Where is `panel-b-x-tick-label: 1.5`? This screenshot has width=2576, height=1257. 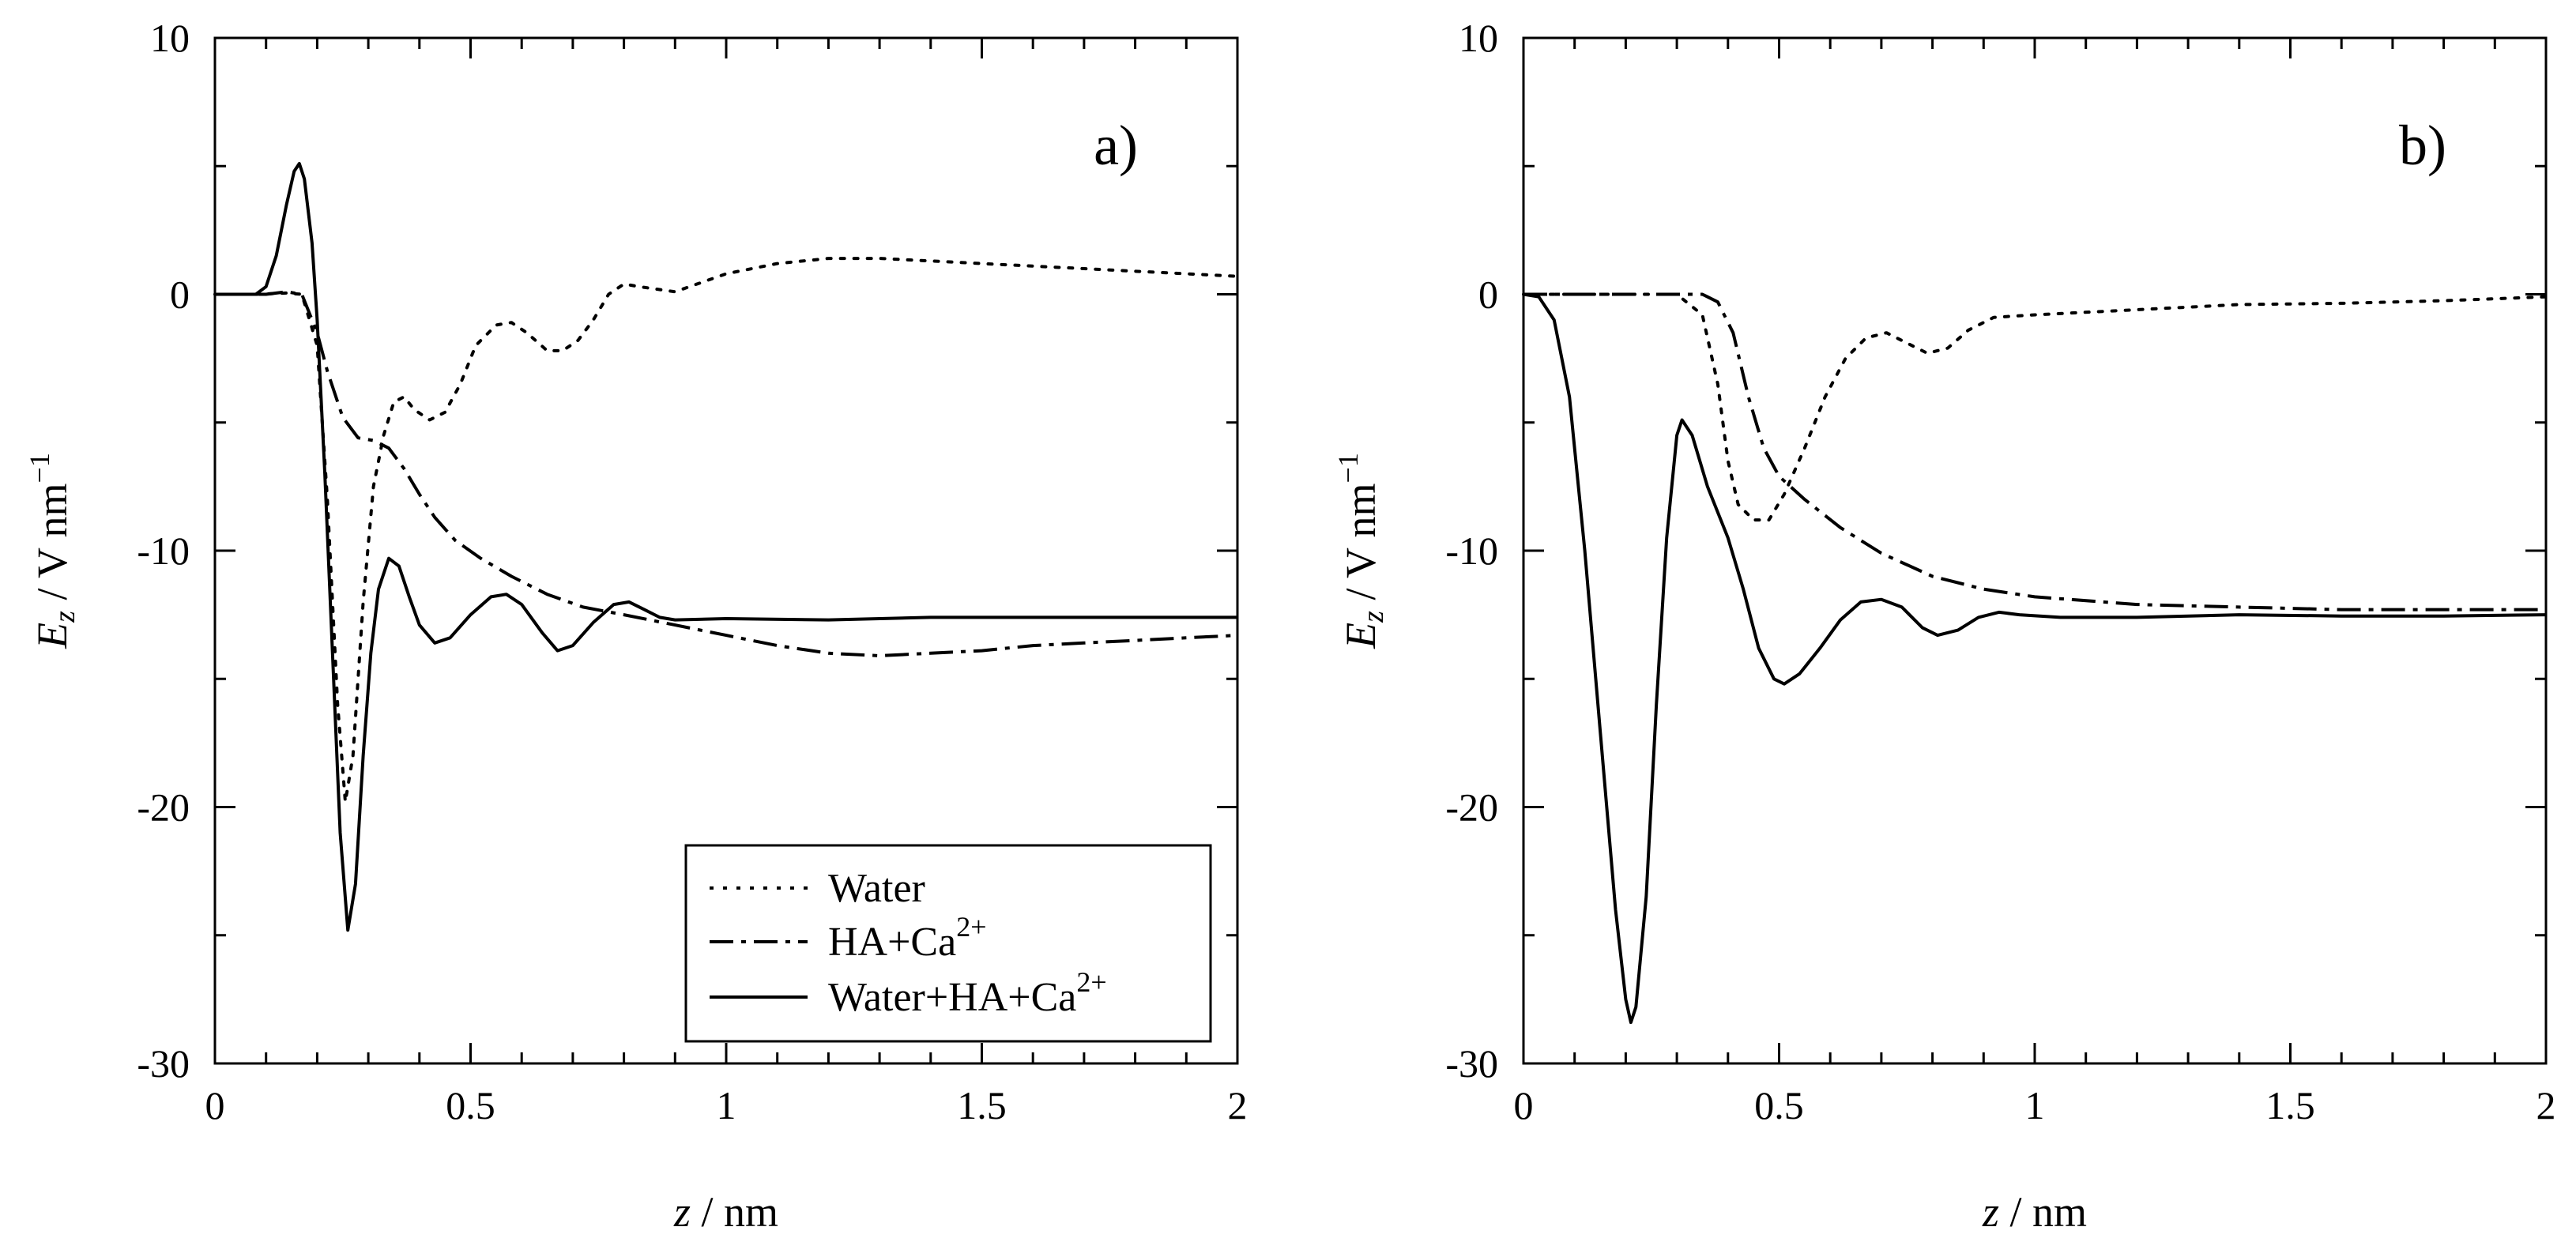 panel-b-x-tick-label: 1.5 is located at coordinates (2290, 1105).